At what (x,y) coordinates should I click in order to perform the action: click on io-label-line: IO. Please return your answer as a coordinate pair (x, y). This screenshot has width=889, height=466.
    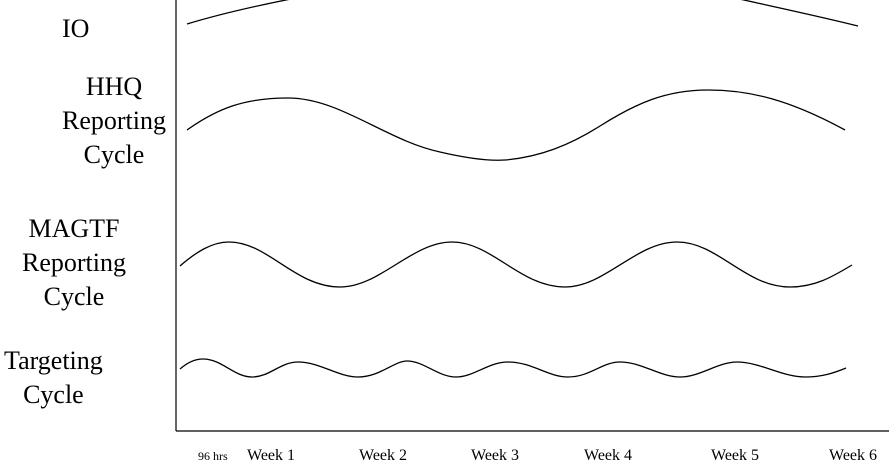
    Looking at the image, I should click on (76, 28).